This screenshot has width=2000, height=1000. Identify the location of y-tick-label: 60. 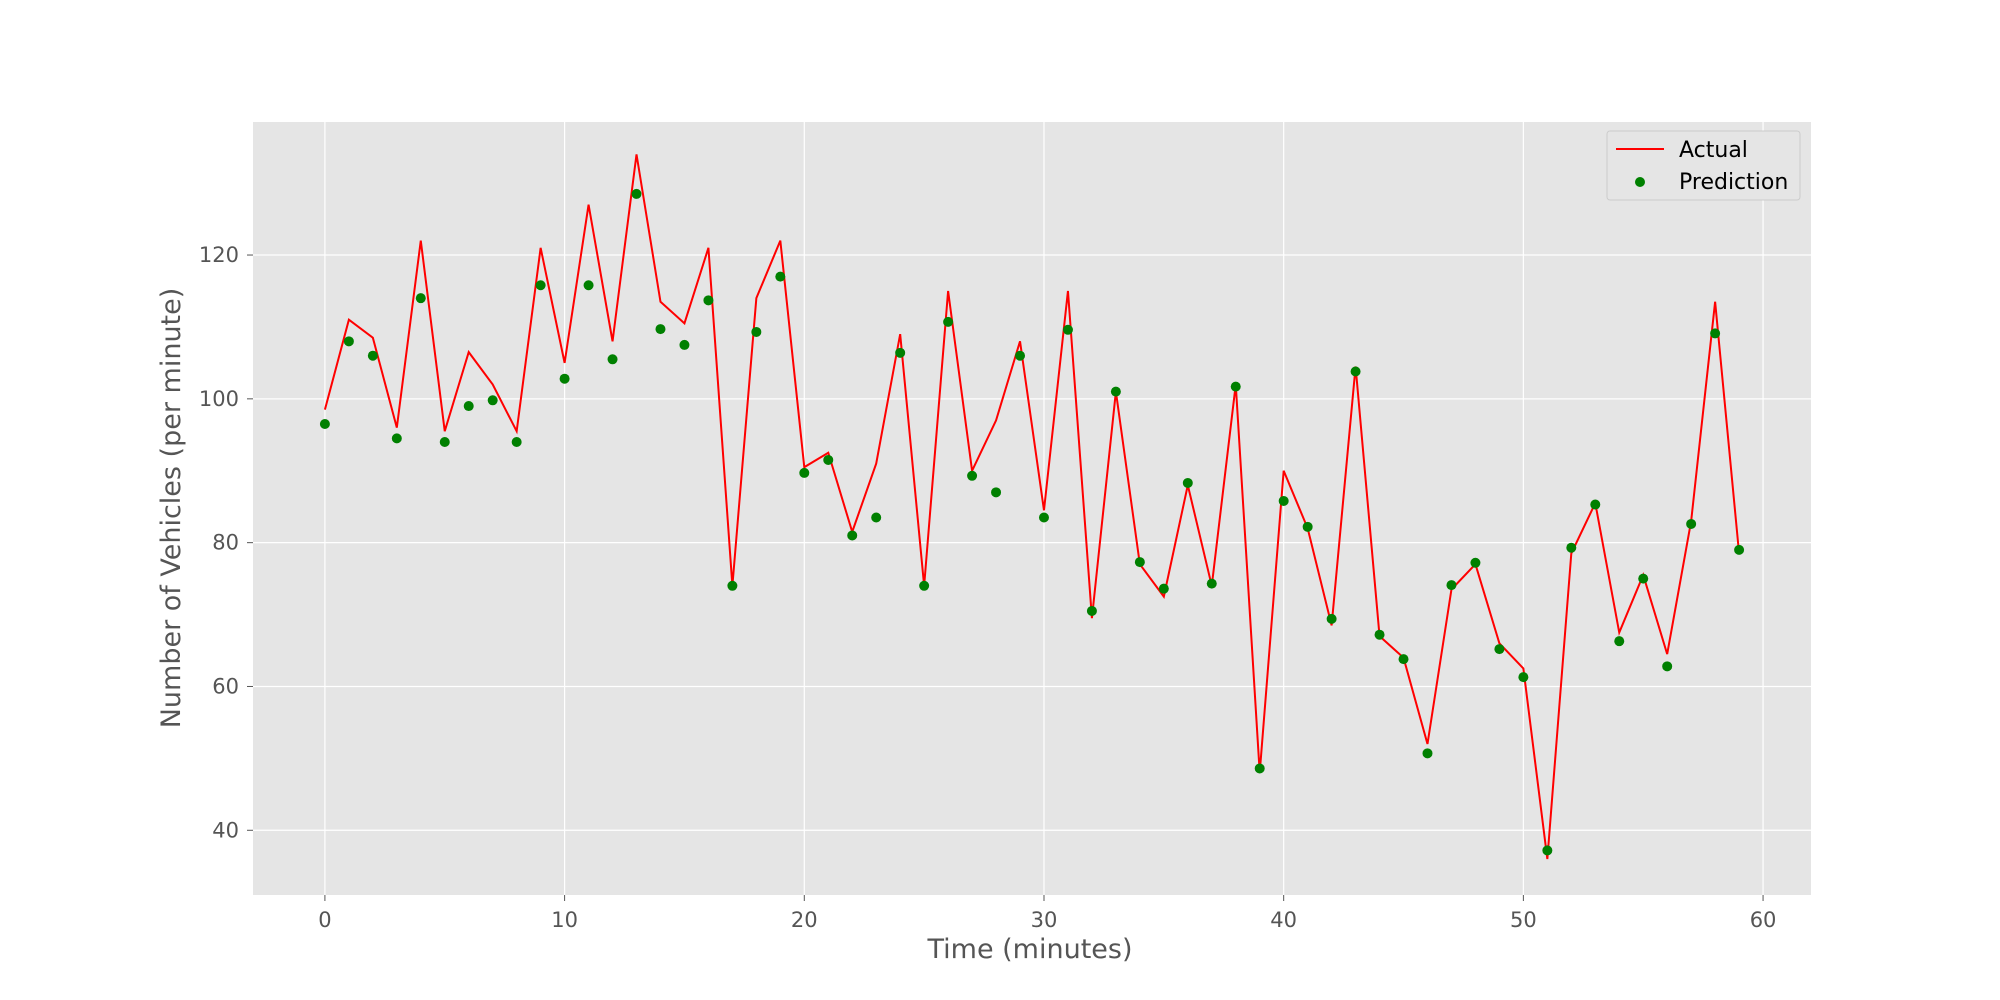
(225, 686).